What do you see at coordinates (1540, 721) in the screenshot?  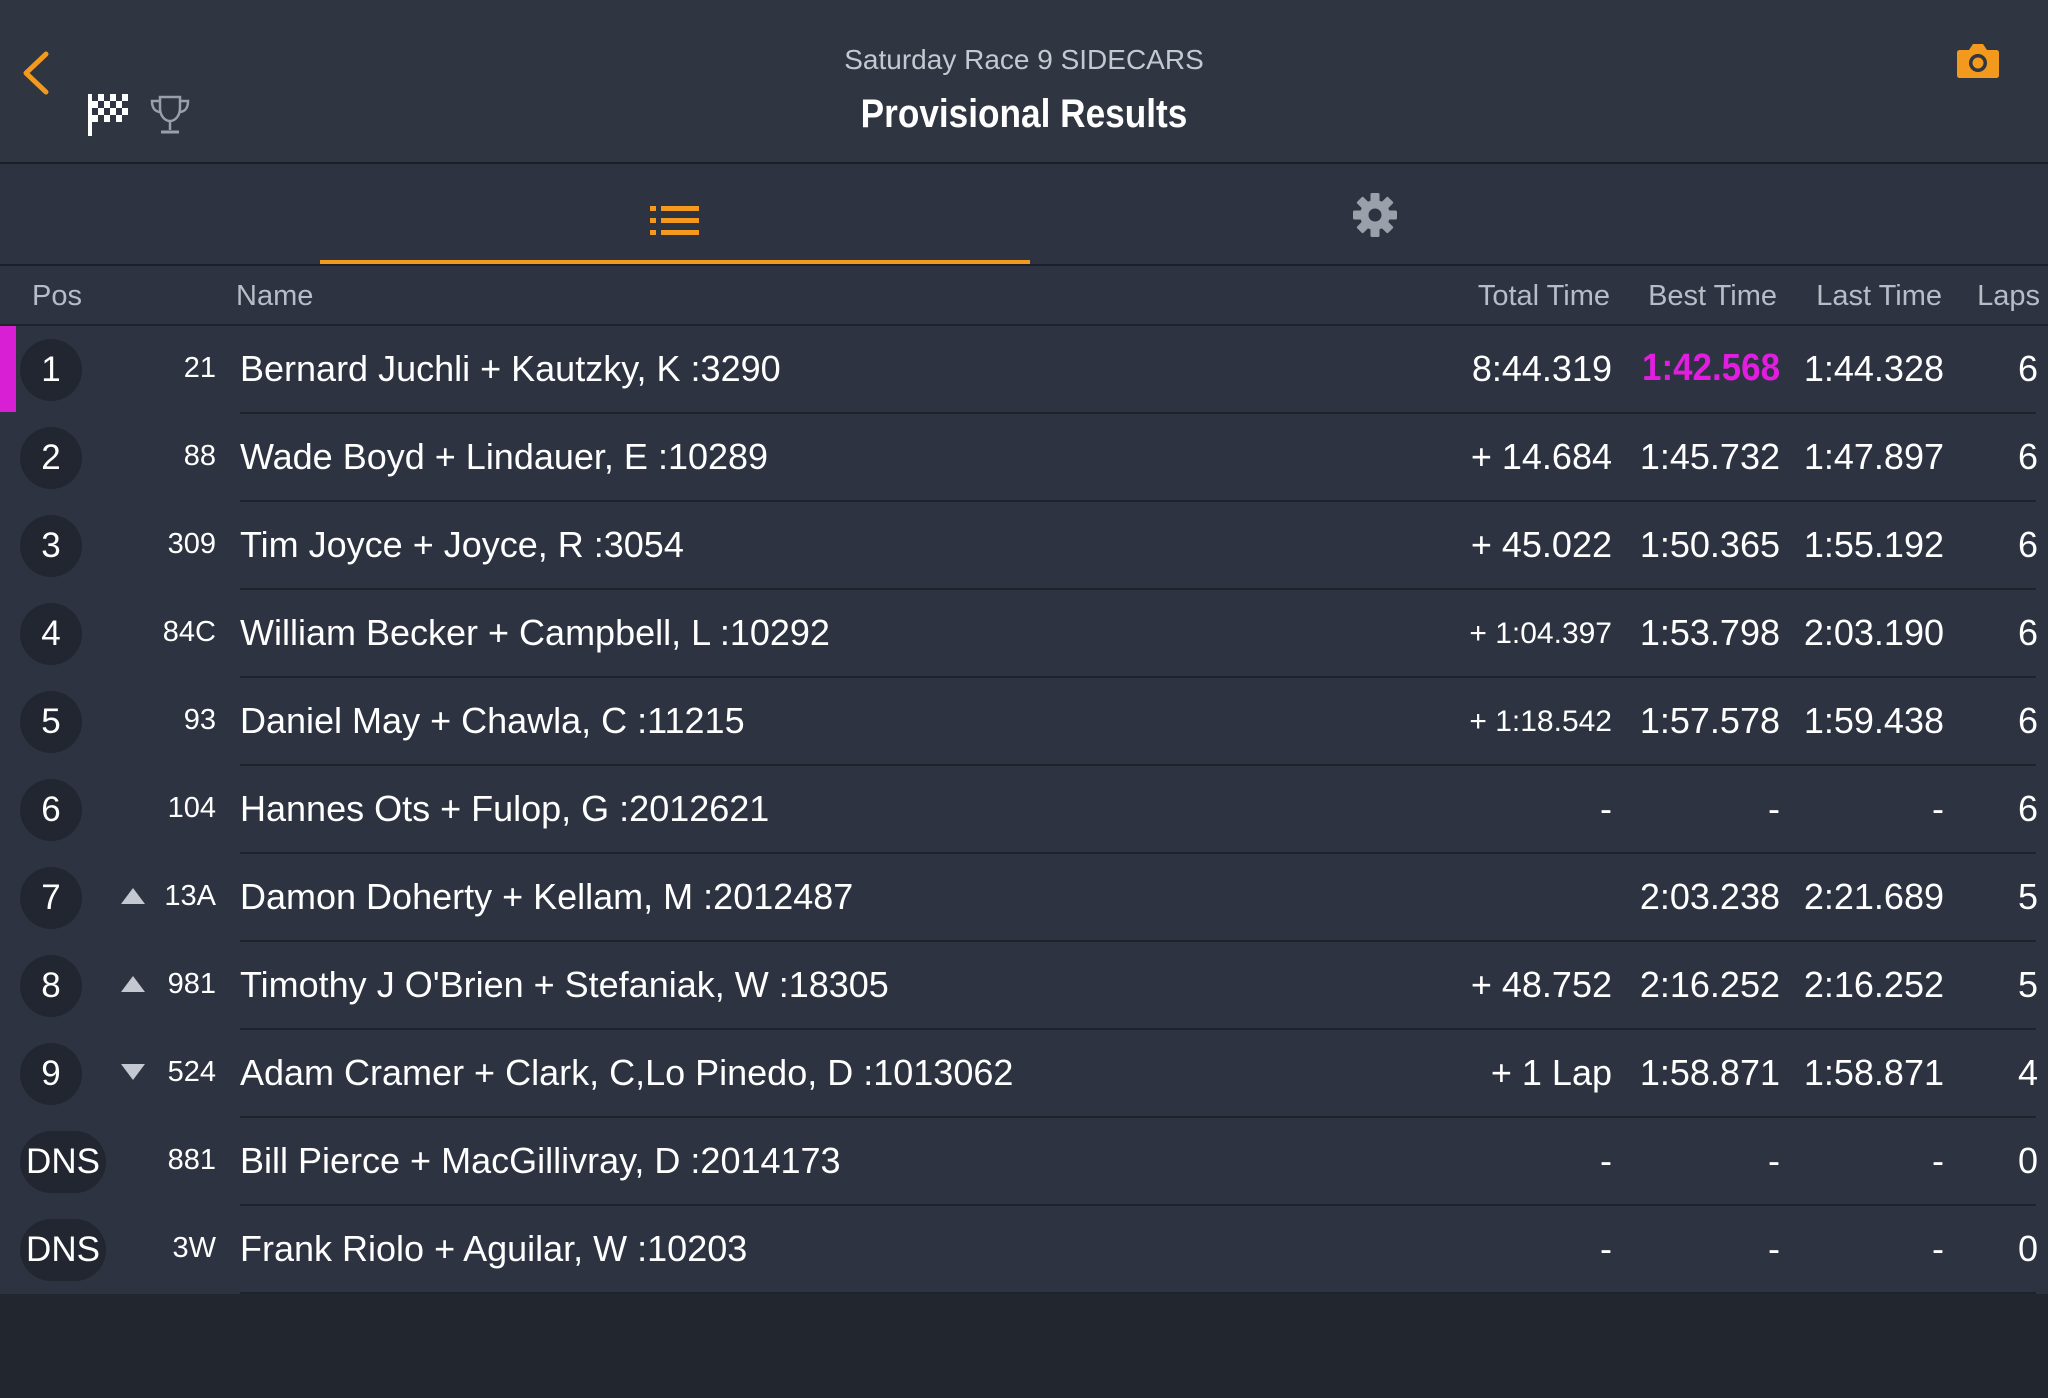 I see `total-time: + 1:18.542` at bounding box center [1540, 721].